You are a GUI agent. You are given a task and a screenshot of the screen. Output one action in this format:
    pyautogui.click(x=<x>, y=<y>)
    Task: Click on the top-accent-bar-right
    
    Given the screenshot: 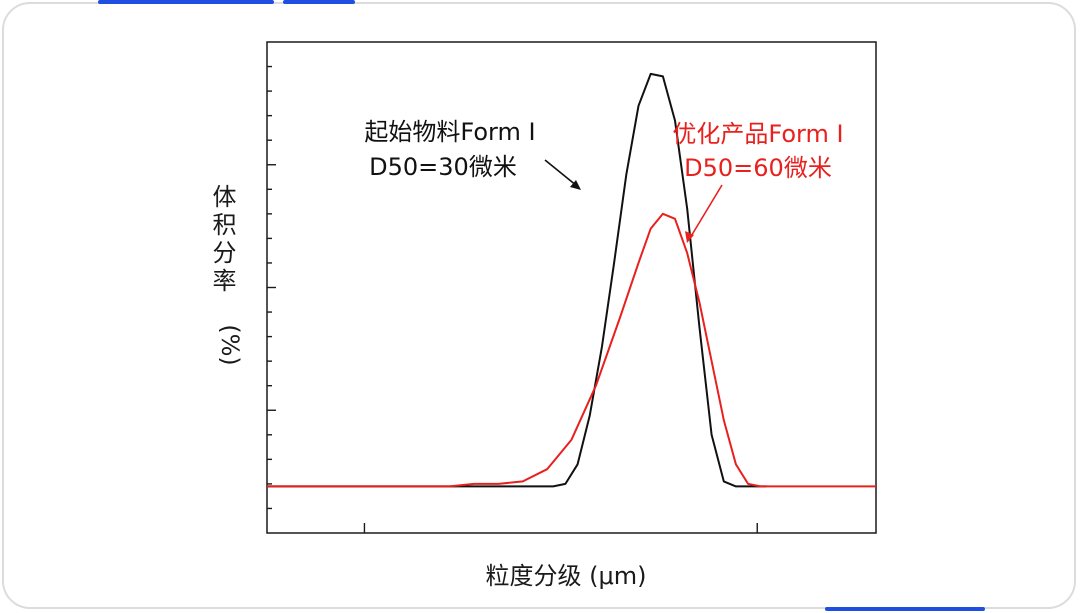 What is the action you would take?
    pyautogui.click(x=319, y=2)
    